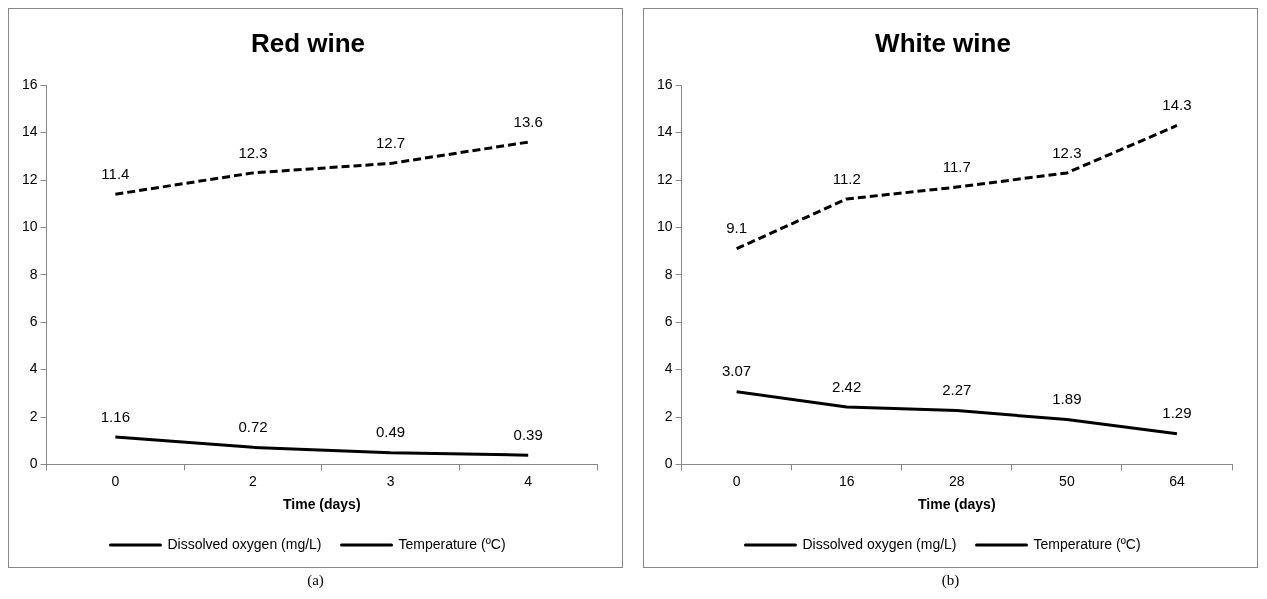  I want to click on data-label: 0.39, so click(528, 434).